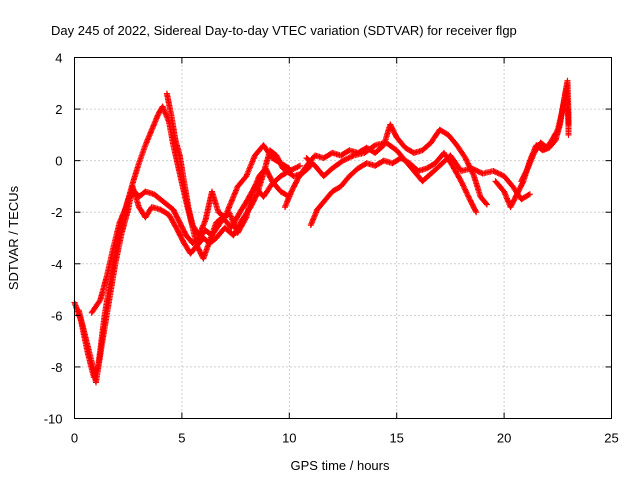  What do you see at coordinates (58, 109) in the screenshot?
I see `y-tick-label: 2` at bounding box center [58, 109].